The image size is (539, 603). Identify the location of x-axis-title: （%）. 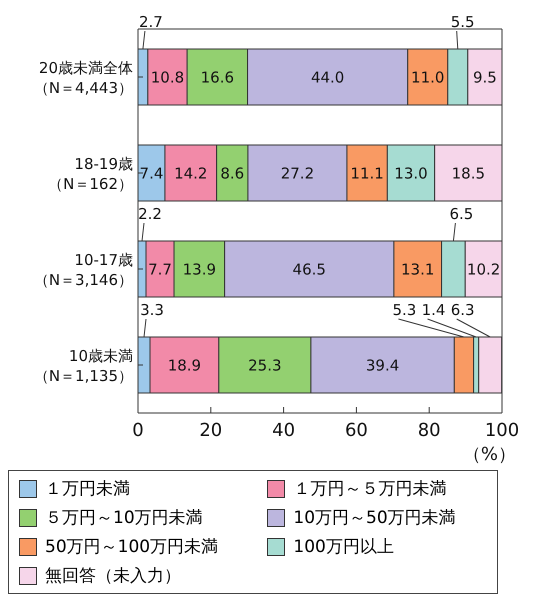
(489, 454).